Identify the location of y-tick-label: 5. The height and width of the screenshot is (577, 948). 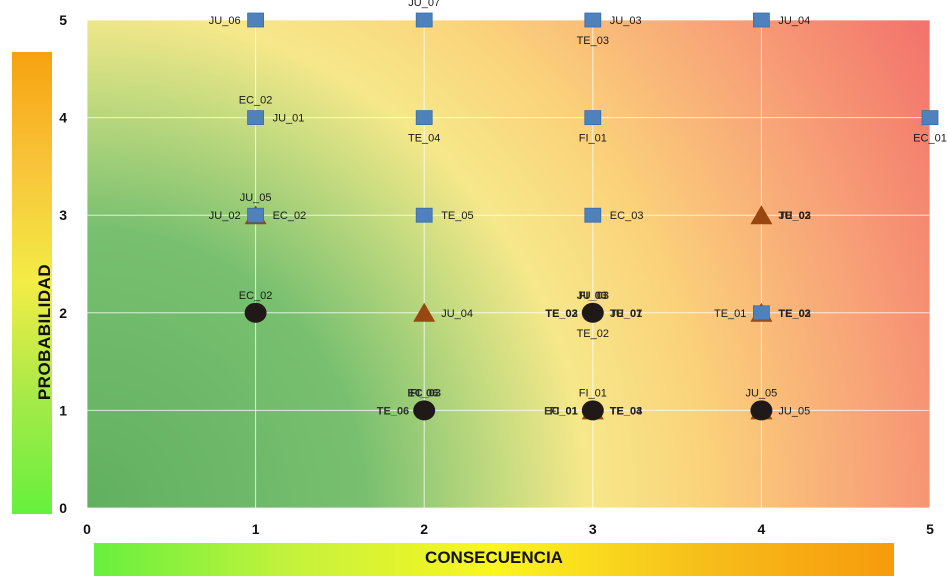
(63, 20).